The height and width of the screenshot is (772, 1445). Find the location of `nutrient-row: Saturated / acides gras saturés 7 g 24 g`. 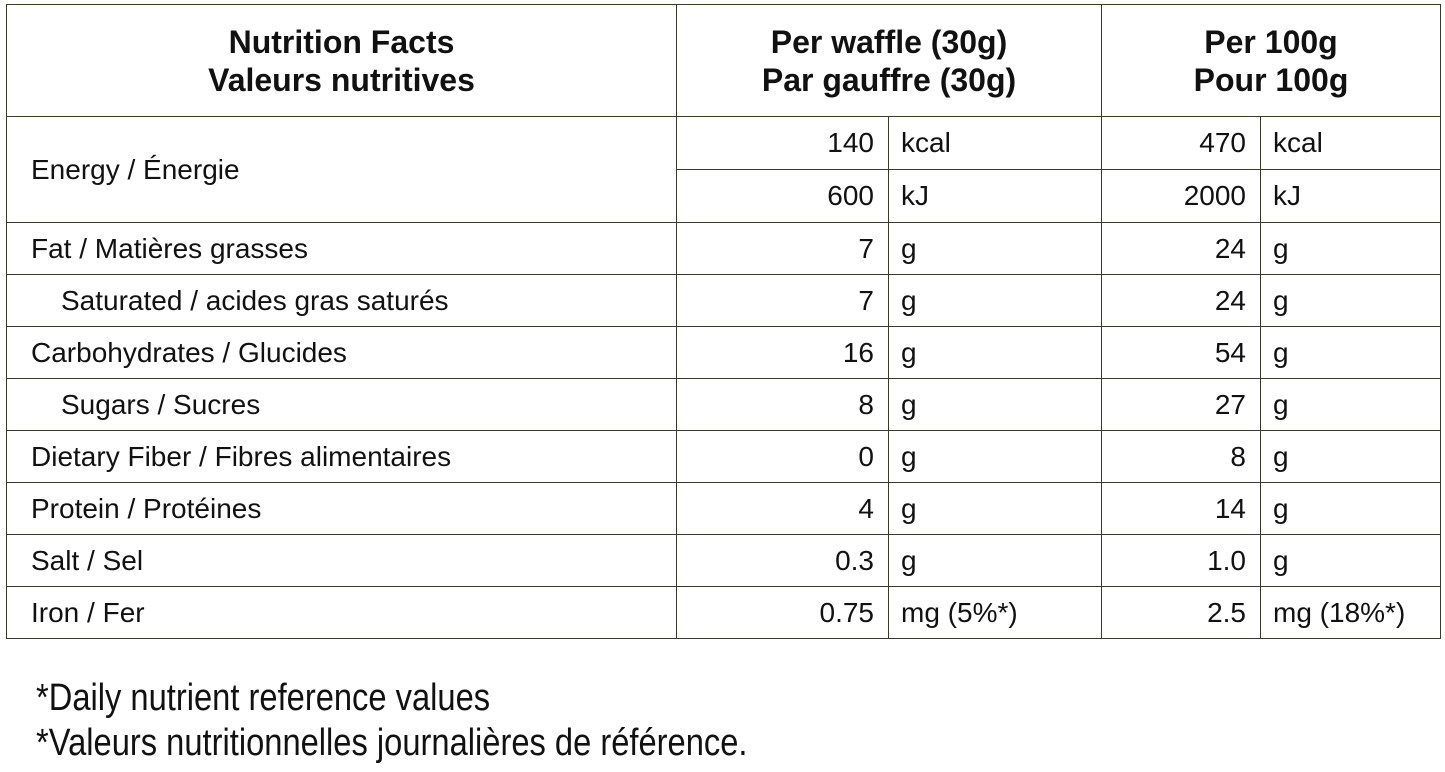

nutrient-row: Saturated / acides gras saturés 7 g 24 g is located at coordinates (723, 300).